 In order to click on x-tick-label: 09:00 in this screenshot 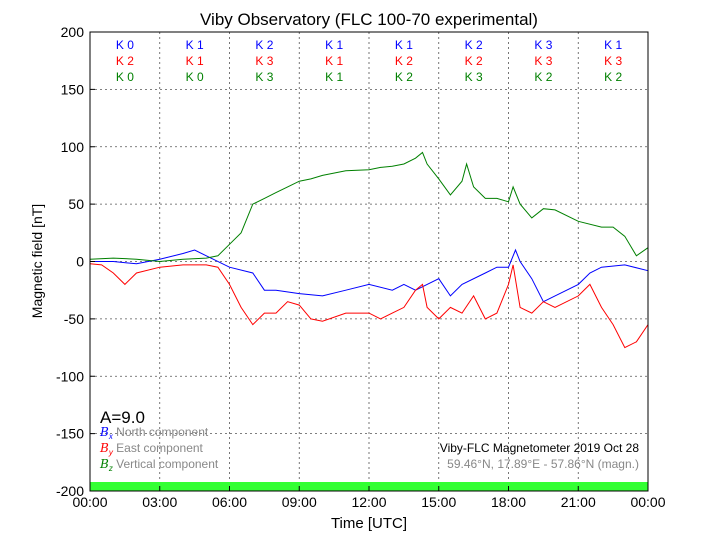, I will do `click(299, 502)`.